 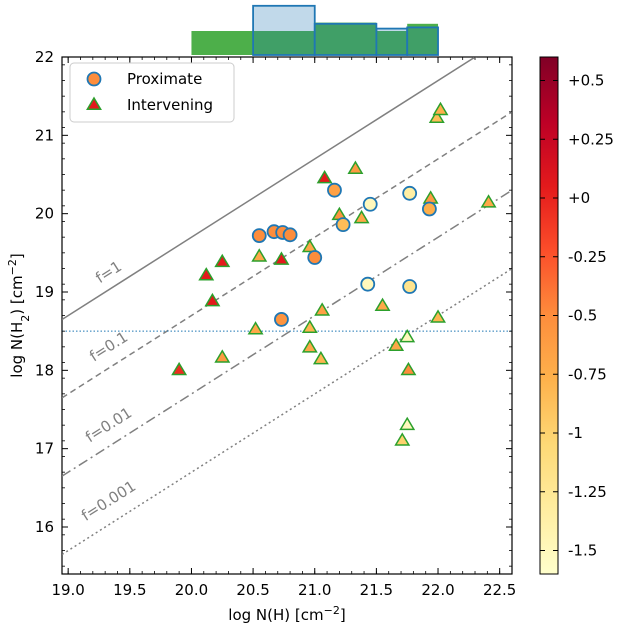 What do you see at coordinates (164, 79) in the screenshot?
I see `legend-label: Proximate` at bounding box center [164, 79].